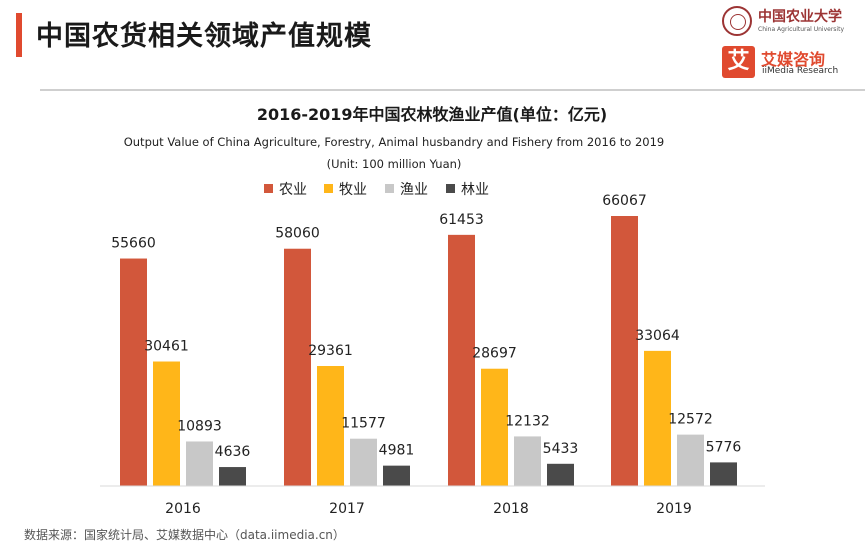 This screenshot has height=547, width=865. What do you see at coordinates (624, 201) in the screenshot?
I see `data-label-2019-0: 66067` at bounding box center [624, 201].